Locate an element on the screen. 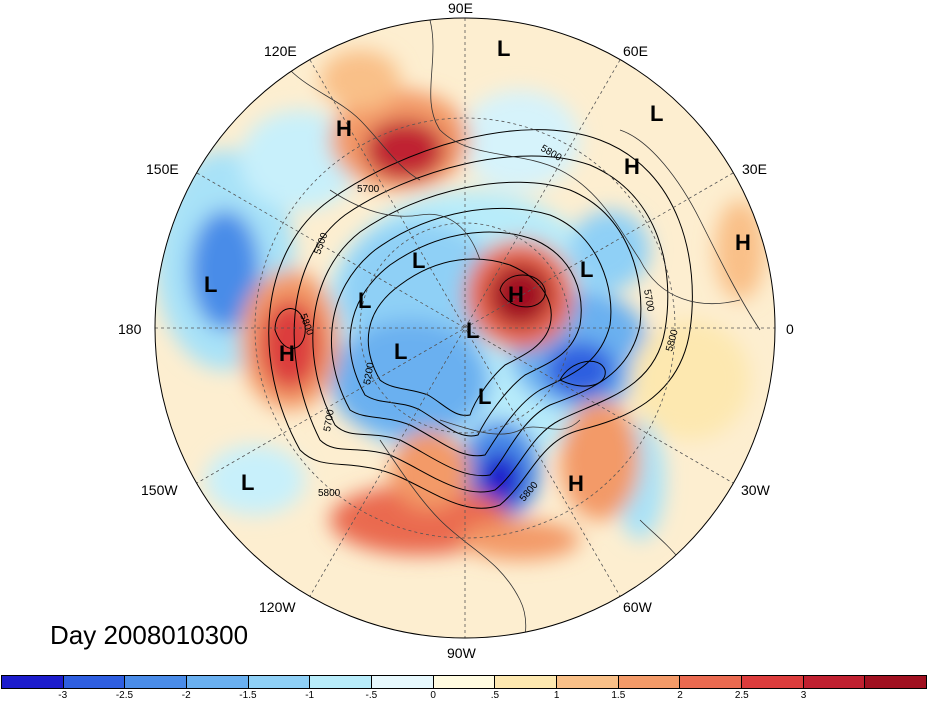 The width and height of the screenshot is (928, 702). colorbar-tick-label: -2.5 is located at coordinates (124, 695).